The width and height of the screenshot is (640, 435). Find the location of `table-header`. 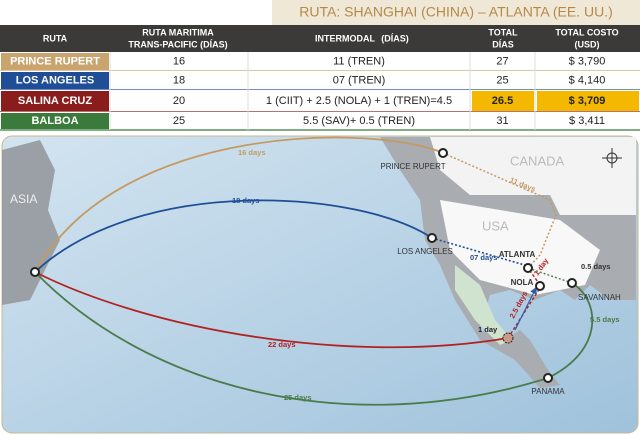

table-header is located at coordinates (320, 38).